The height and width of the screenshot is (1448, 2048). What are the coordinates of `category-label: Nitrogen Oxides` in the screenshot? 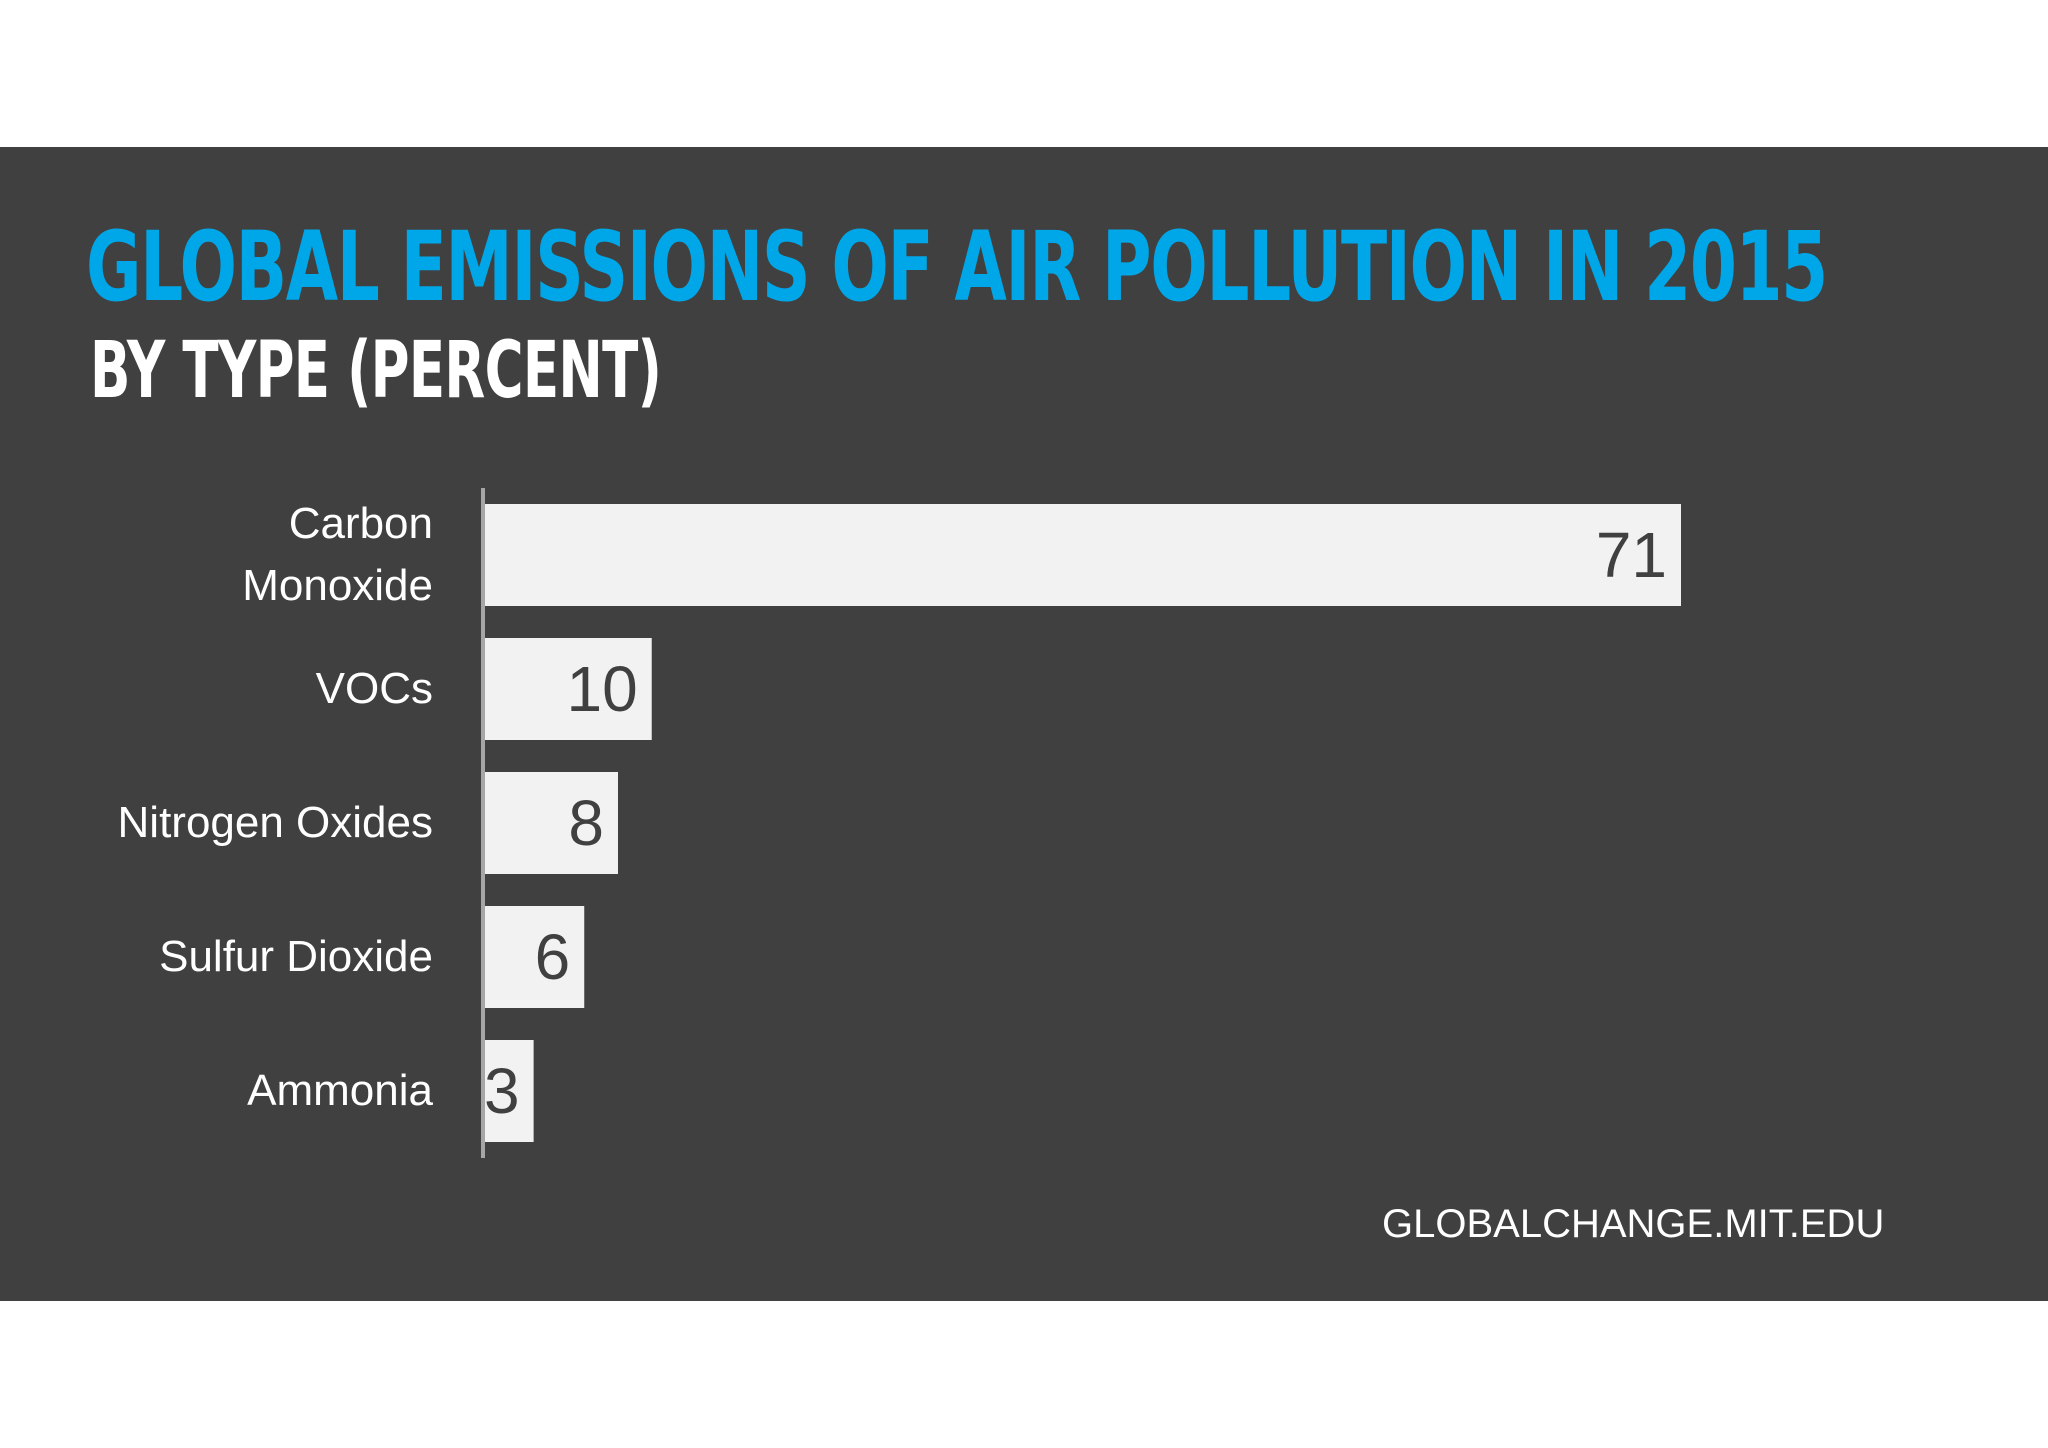 It's located at (275, 822).